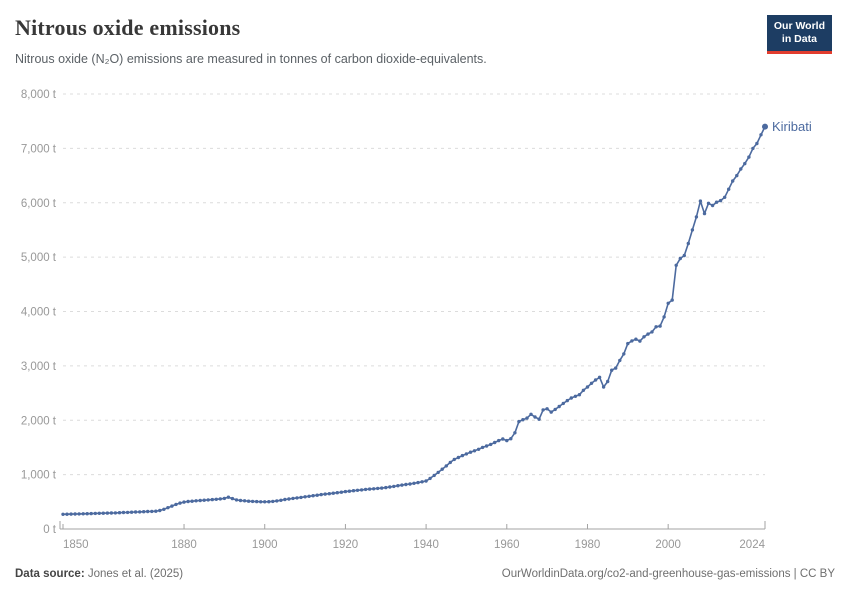  What do you see at coordinates (50, 574) in the screenshot?
I see `data-source-label: Data source:` at bounding box center [50, 574].